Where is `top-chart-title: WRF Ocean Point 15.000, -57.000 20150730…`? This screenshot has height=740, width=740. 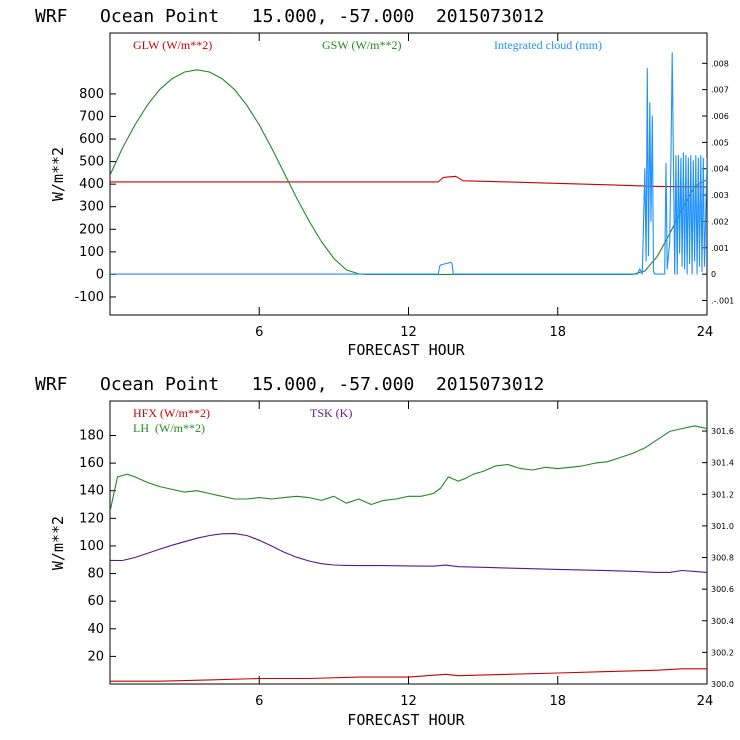 top-chart-title: WRF Ocean Point 15.000, -57.000 20150730… is located at coordinates (289, 16).